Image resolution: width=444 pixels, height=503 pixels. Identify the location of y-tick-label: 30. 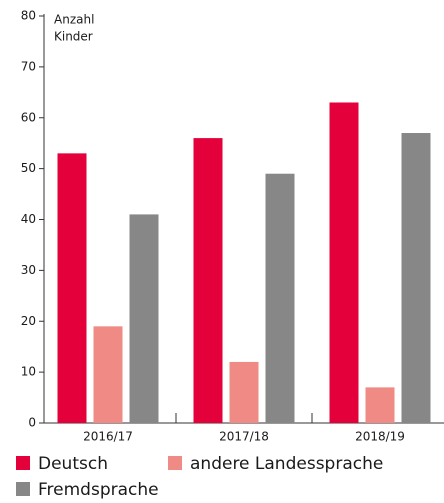
(28, 270).